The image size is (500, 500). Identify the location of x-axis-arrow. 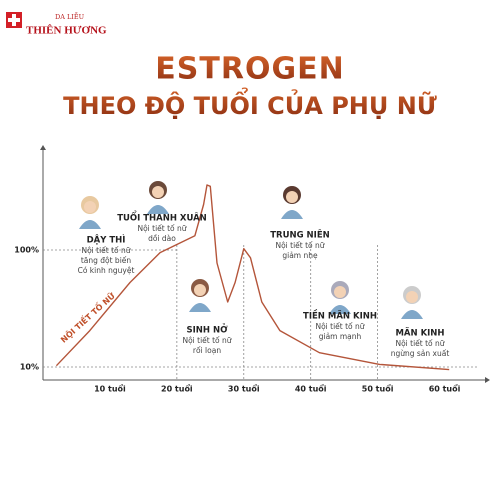
(487, 380).